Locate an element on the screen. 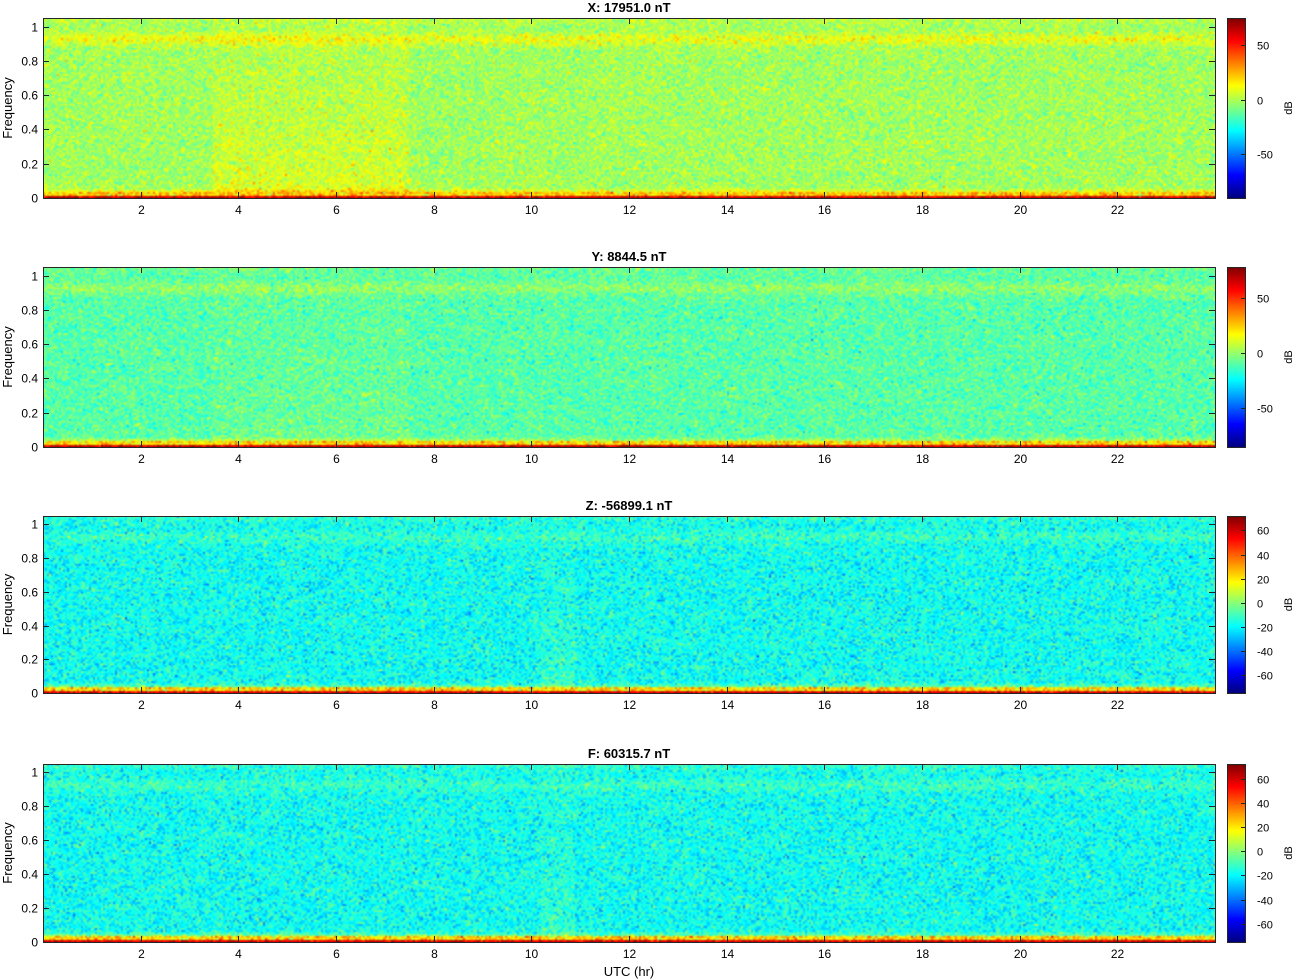 This screenshot has height=980, width=1297. colorbar-tick-label: -40 is located at coordinates (1265, 902).